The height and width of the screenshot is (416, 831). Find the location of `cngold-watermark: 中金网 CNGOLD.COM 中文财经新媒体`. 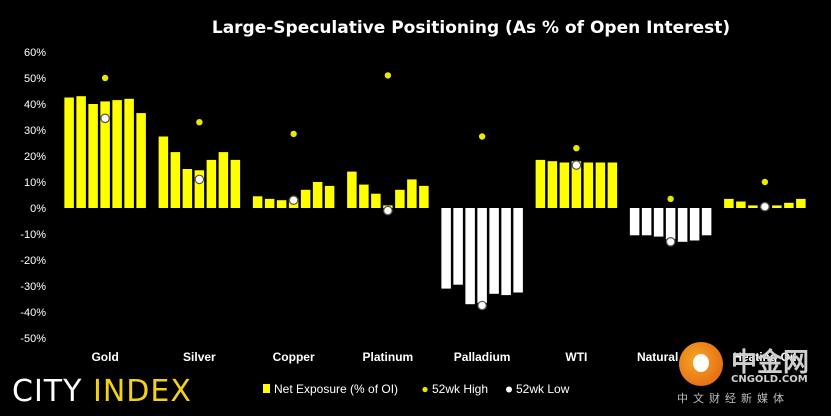

cngold-watermark: 中金网 CNGOLD.COM 中文财经新媒体 is located at coordinates (750, 375).